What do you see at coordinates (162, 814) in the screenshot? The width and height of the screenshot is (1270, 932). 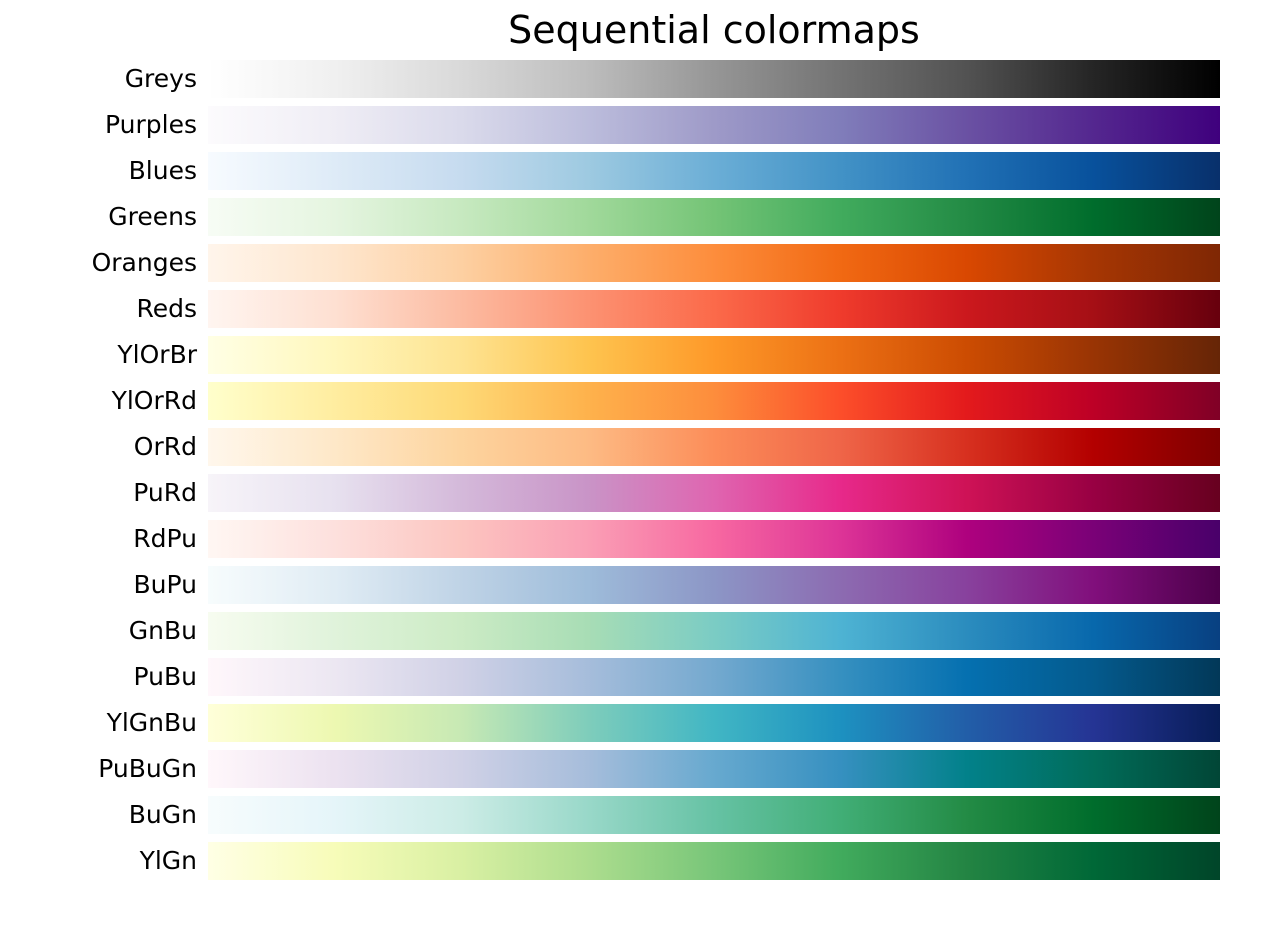 I see `colormap-label: BuGn` at bounding box center [162, 814].